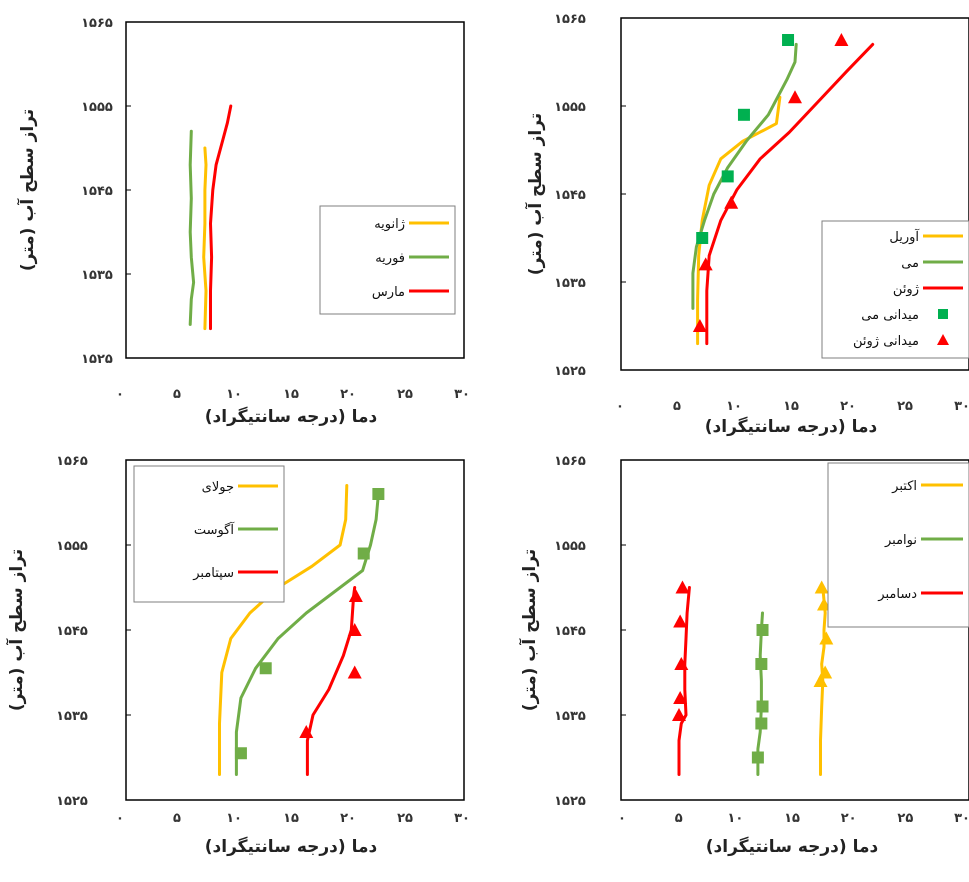 The width and height of the screenshot is (969, 882). What do you see at coordinates (221, 217) in the screenshot?
I see `series-line-مارس` at bounding box center [221, 217].